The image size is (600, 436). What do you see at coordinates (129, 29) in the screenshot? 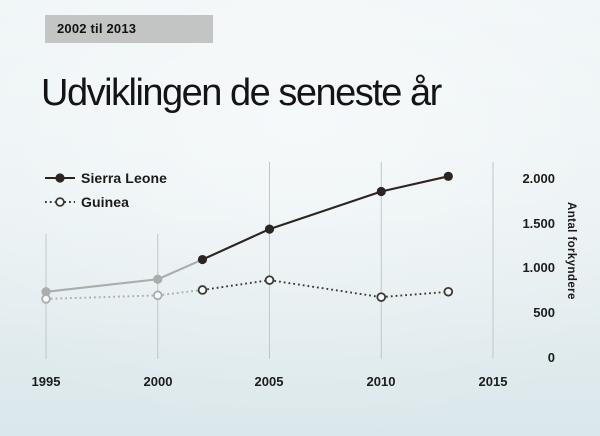
I see `date-range-badge: 2002 til 2013` at bounding box center [129, 29].